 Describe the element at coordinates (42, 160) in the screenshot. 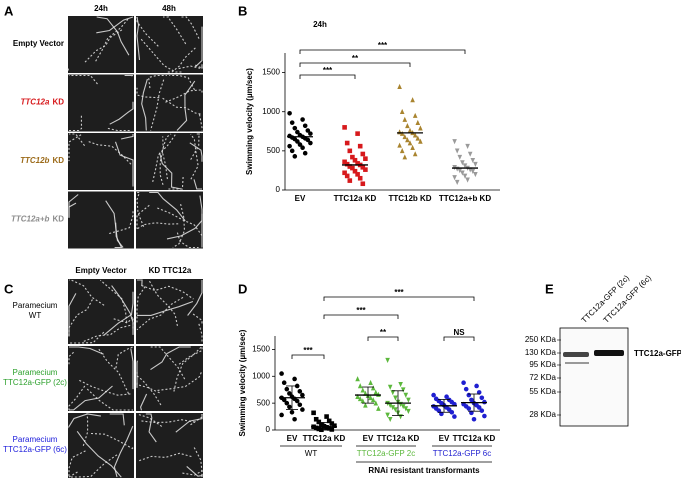

I see `row-label: TTC12b KD` at that location.